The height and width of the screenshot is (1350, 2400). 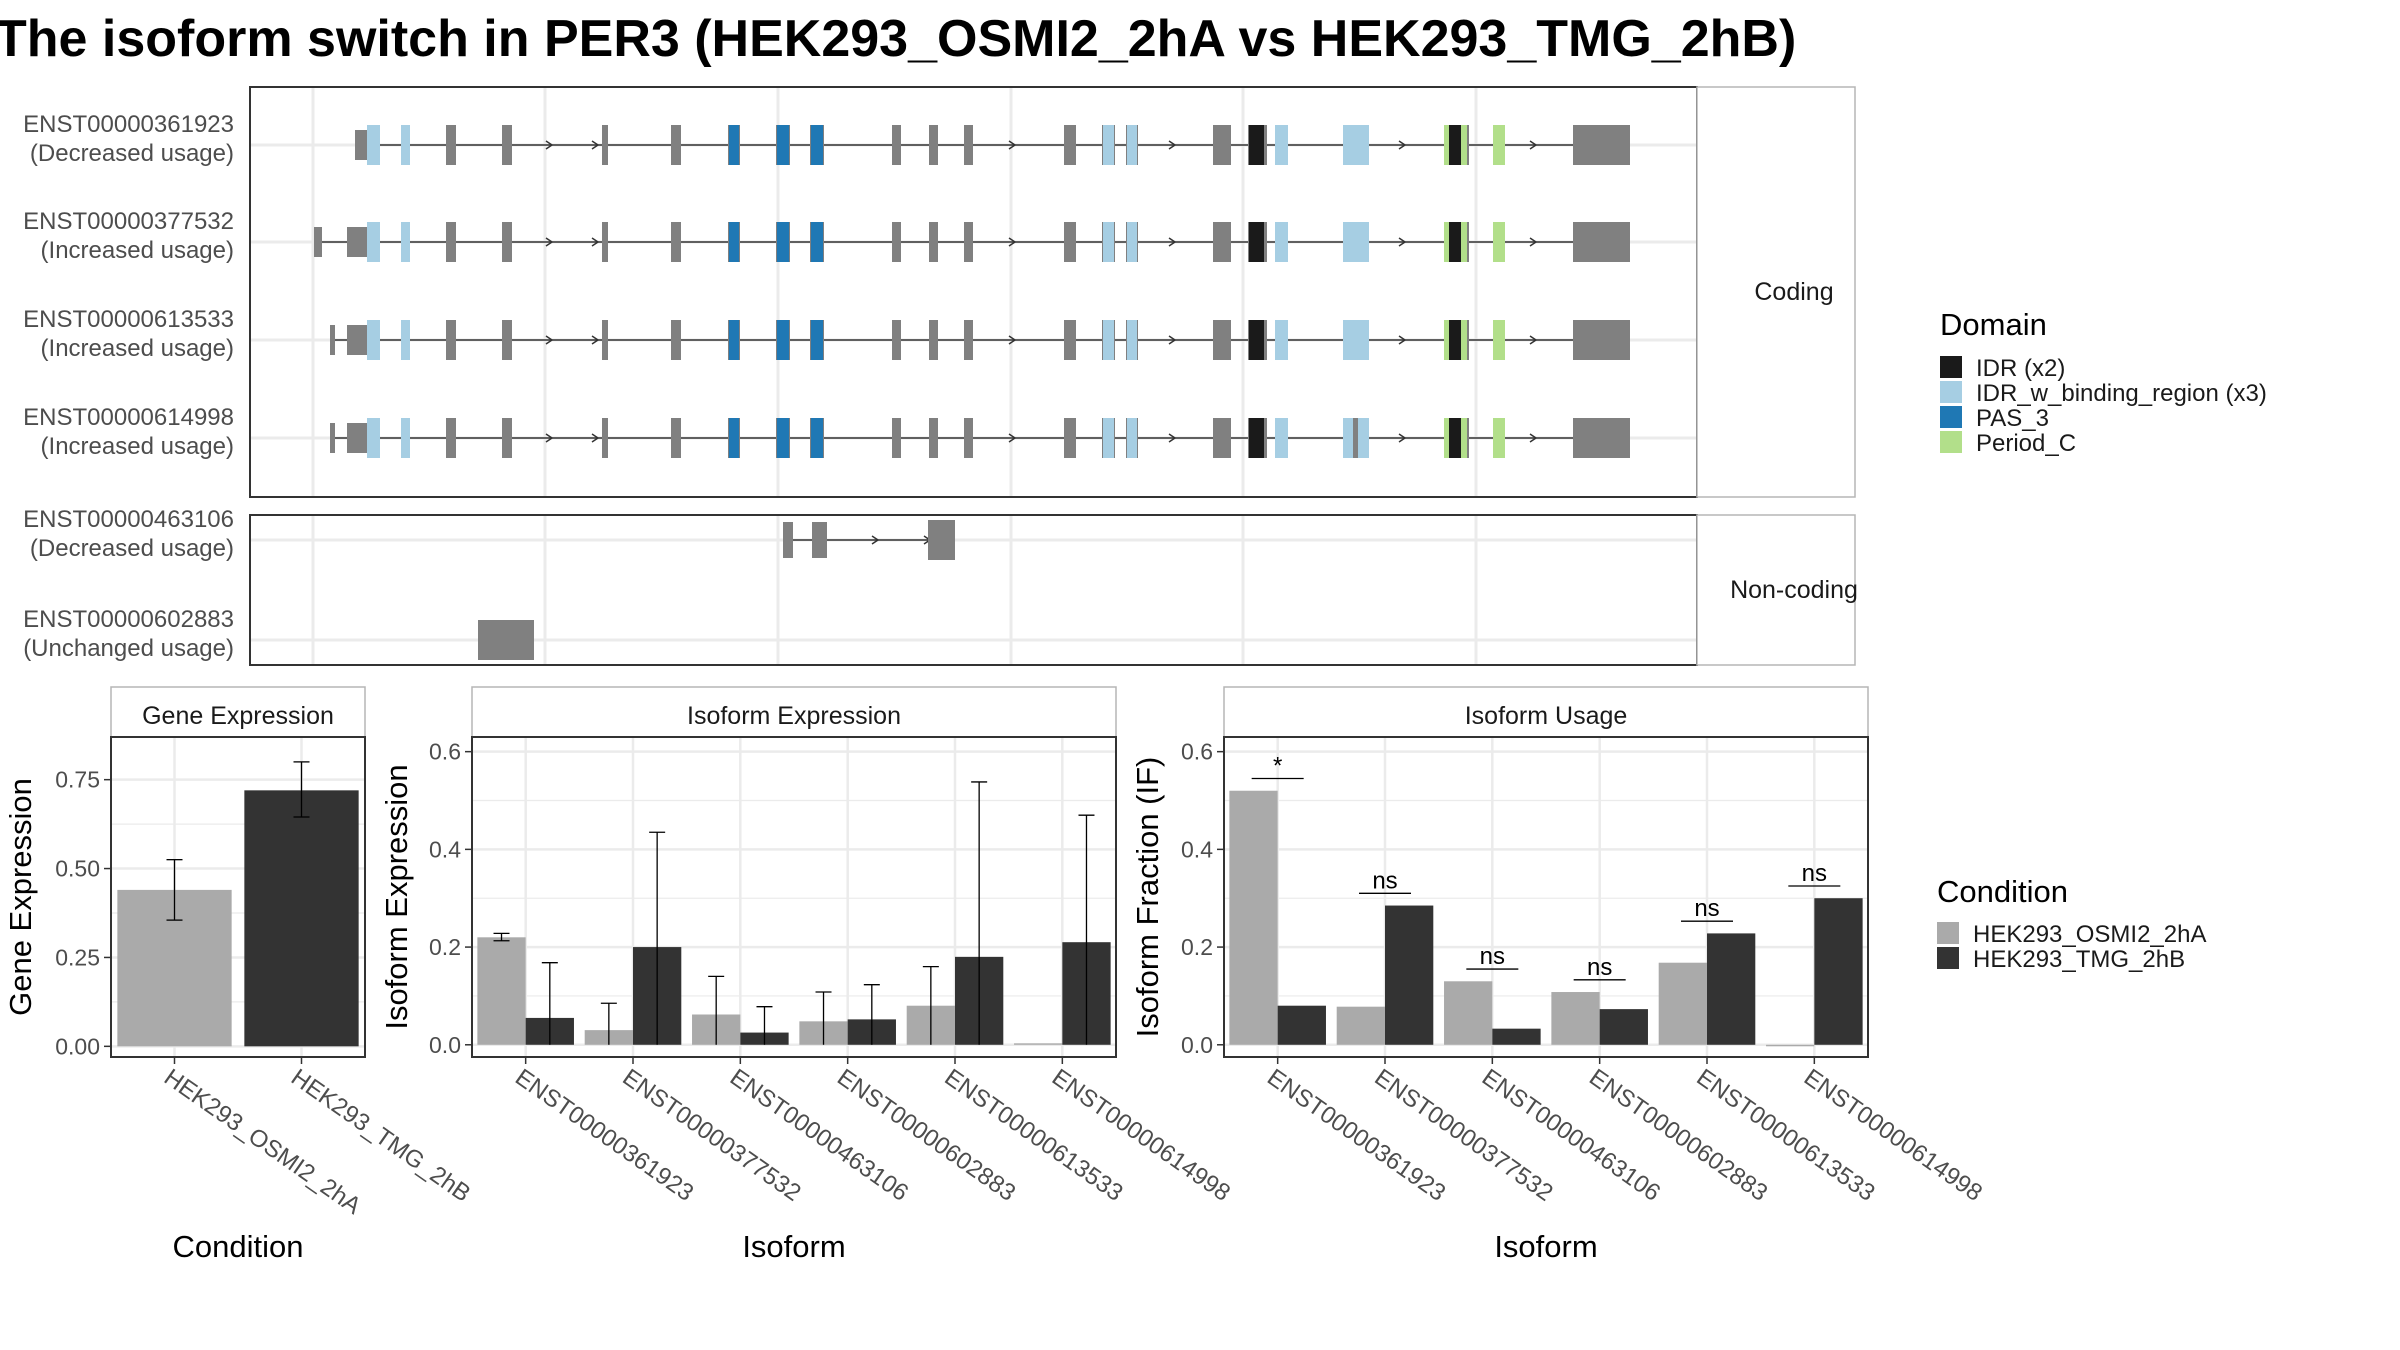 I want to click on y-tick-label: 0.4, so click(x=1197, y=849).